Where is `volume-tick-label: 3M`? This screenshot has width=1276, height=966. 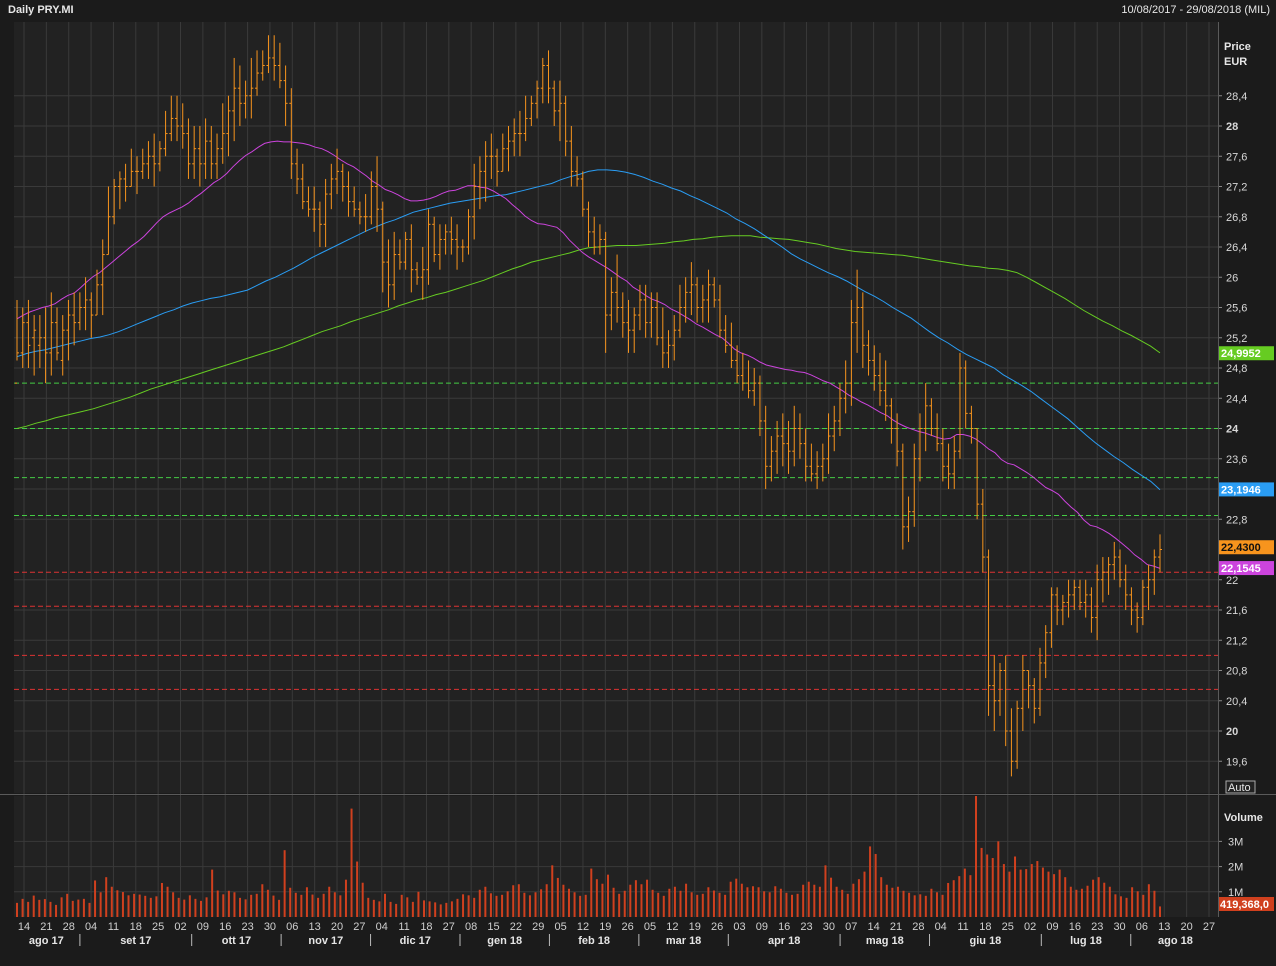
volume-tick-label: 3M is located at coordinates (1235, 842).